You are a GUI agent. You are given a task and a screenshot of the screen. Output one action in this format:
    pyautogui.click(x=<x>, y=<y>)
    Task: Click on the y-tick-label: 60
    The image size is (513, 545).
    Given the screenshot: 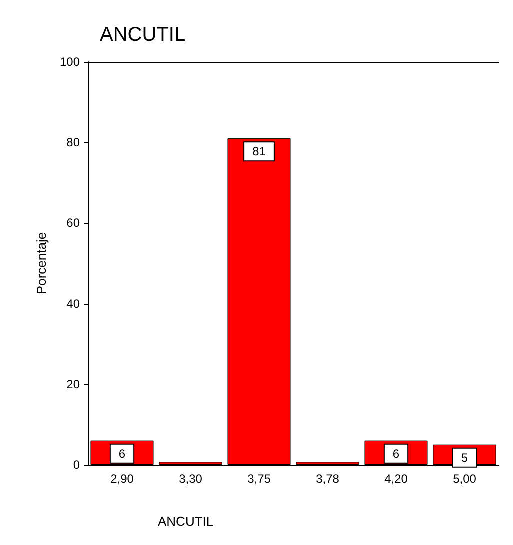 What is the action you would take?
    pyautogui.click(x=73, y=223)
    